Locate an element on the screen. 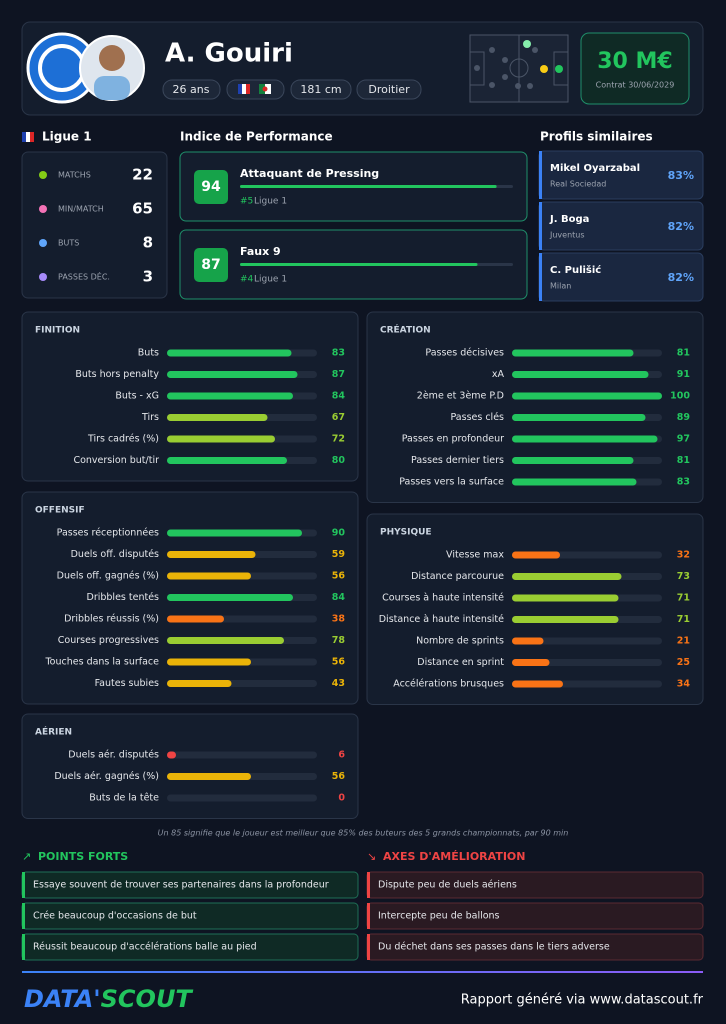 The height and width of the screenshot is (1024, 726). metric-label: xA is located at coordinates (498, 374).